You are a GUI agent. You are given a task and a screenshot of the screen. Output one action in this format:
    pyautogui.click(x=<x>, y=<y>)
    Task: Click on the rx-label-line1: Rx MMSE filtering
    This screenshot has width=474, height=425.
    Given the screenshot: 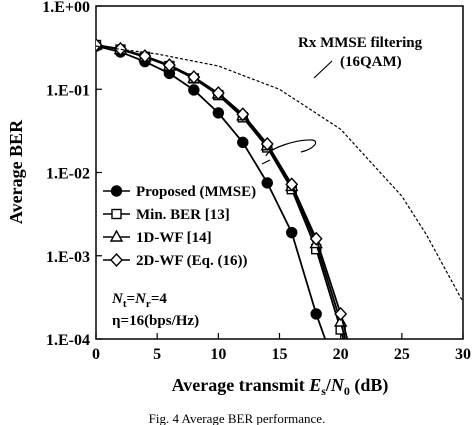 What is the action you would take?
    pyautogui.click(x=360, y=43)
    